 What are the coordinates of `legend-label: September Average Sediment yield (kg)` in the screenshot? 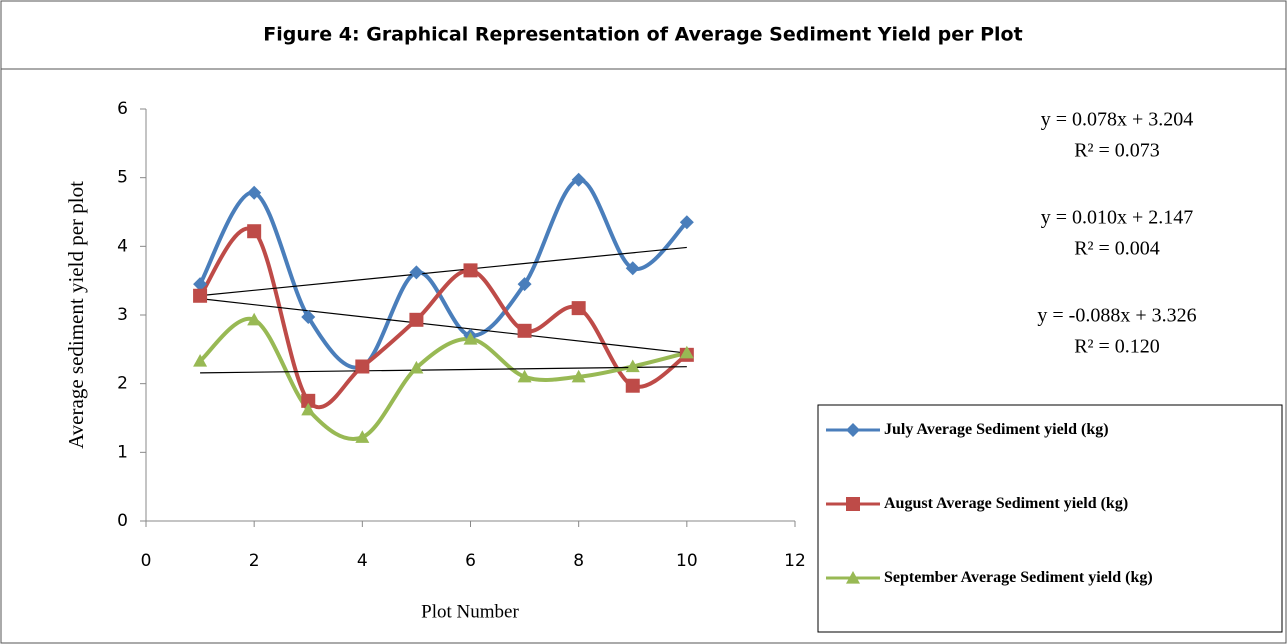 It's located at (1018, 577).